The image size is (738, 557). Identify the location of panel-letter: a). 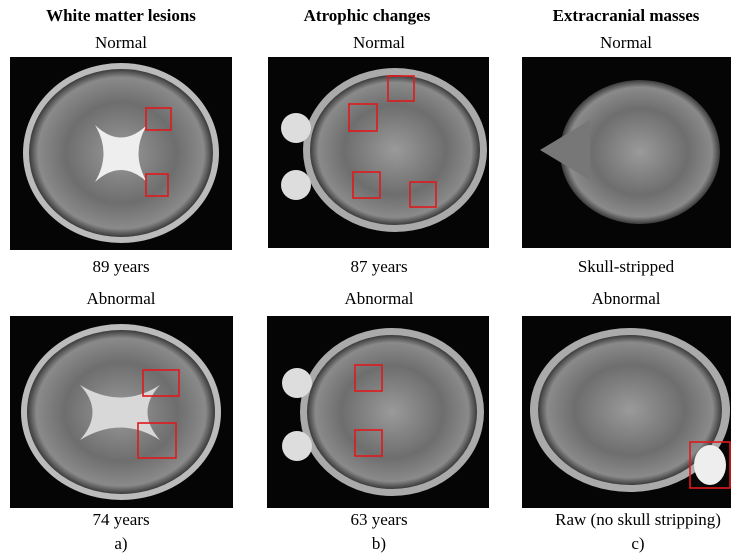
(120, 543).